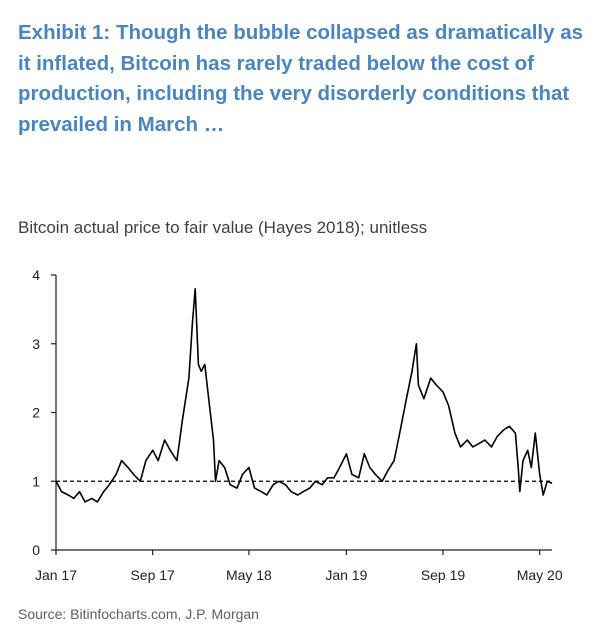 Image resolution: width=593 pixels, height=631 pixels. Describe the element at coordinates (36, 550) in the screenshot. I see `y-tick-label: 0` at that location.